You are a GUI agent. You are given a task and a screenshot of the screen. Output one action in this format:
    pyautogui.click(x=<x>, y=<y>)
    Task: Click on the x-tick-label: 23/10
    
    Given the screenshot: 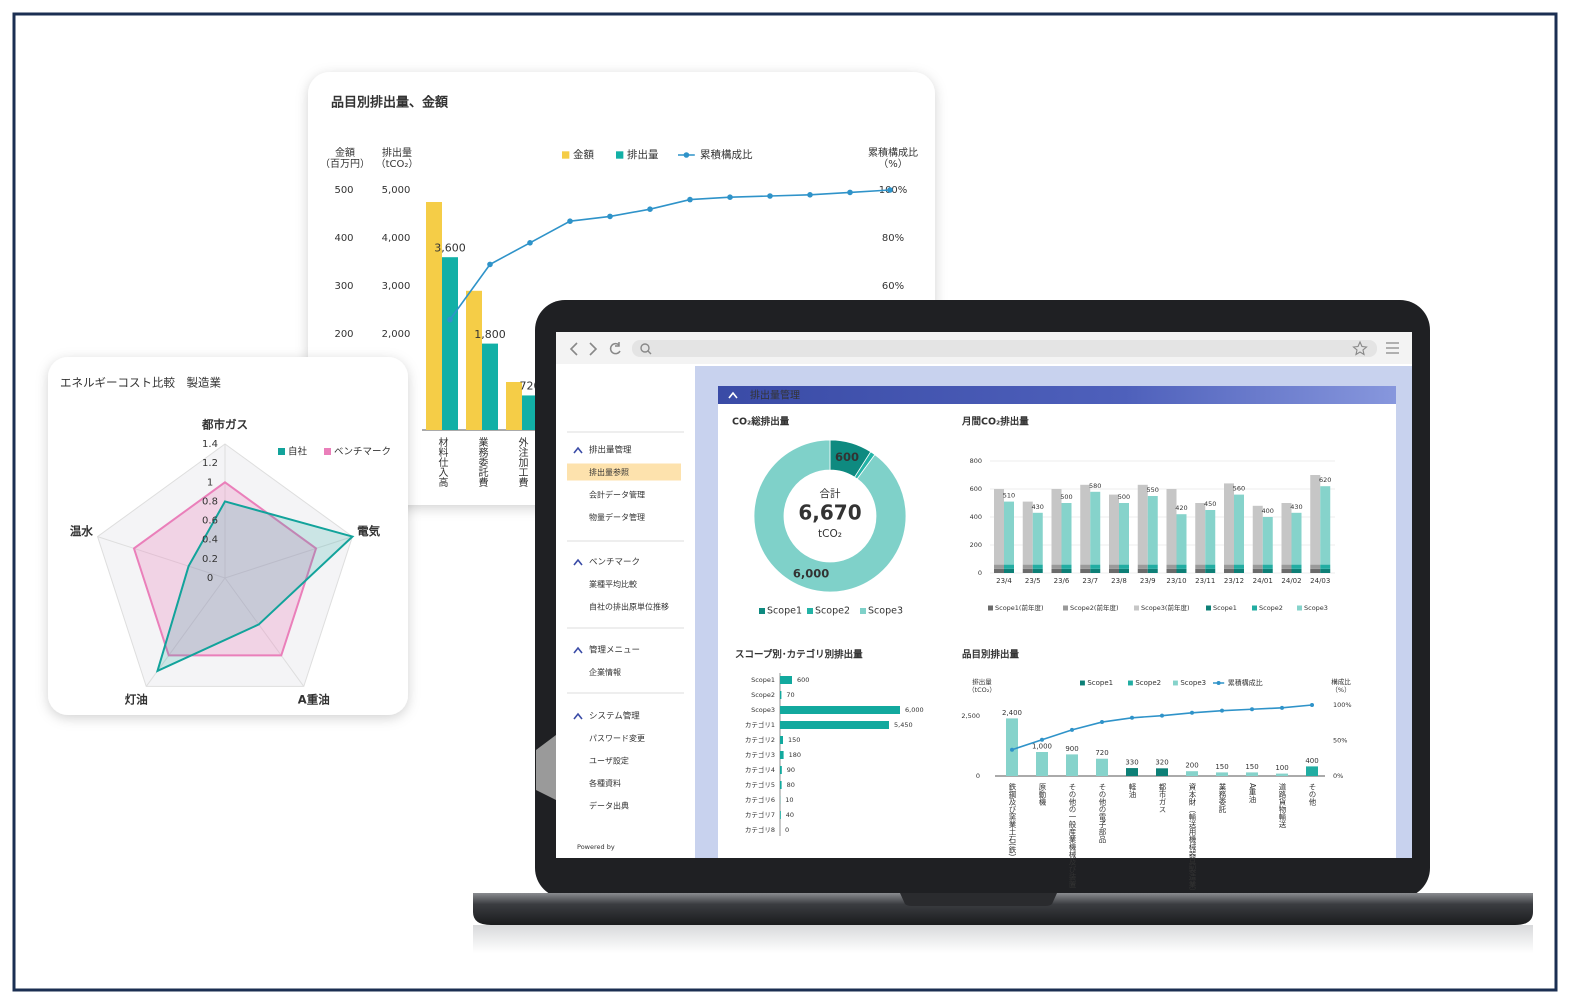 What is the action you would take?
    pyautogui.click(x=1176, y=581)
    